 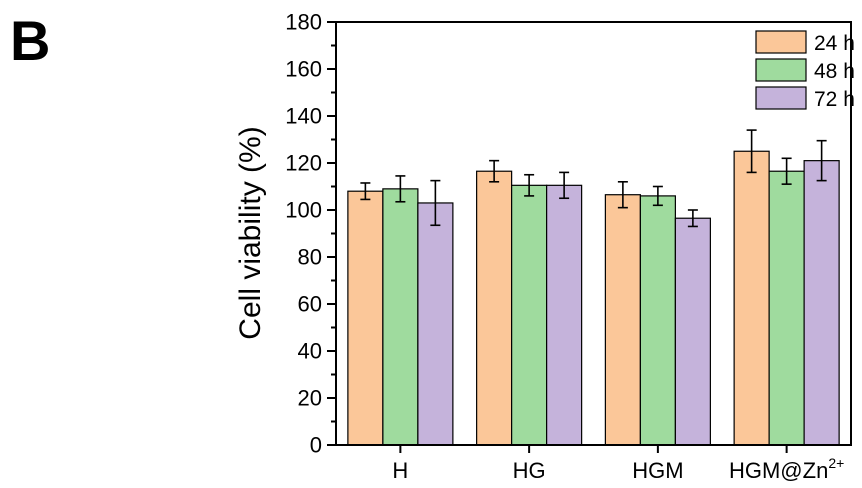 I want to click on x-tick-label: HGM, so click(x=657, y=470).